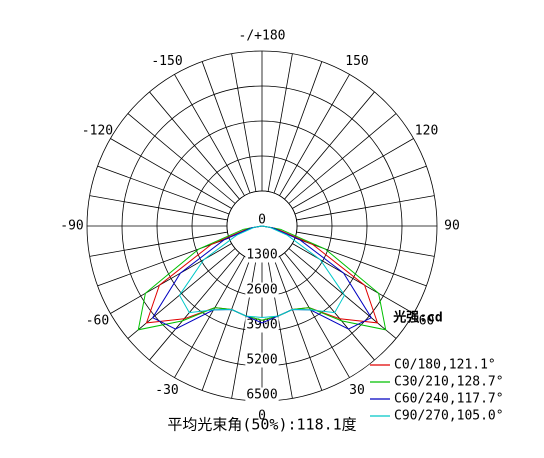 This screenshot has height=458, width=544. I want to click on angle-tick-label: 0, so click(262, 416).